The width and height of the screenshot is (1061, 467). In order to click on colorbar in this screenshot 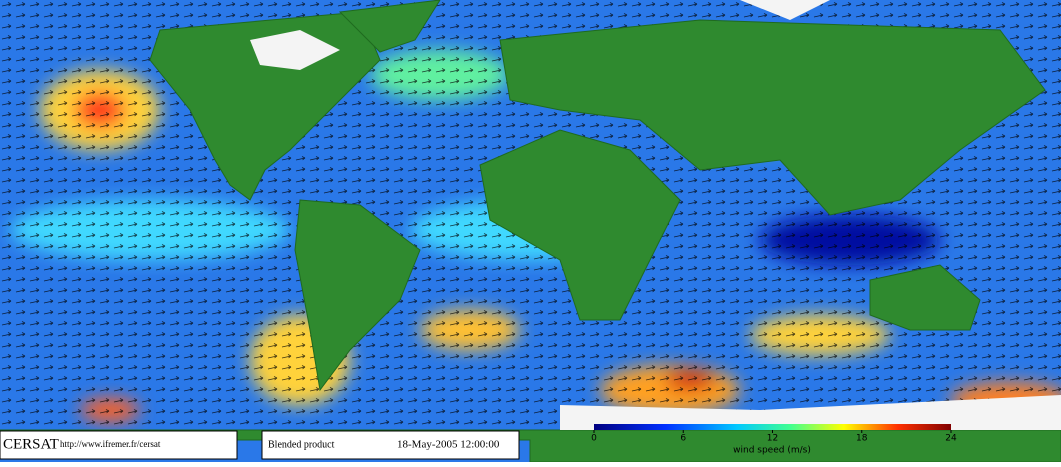, I will do `click(772, 427)`.